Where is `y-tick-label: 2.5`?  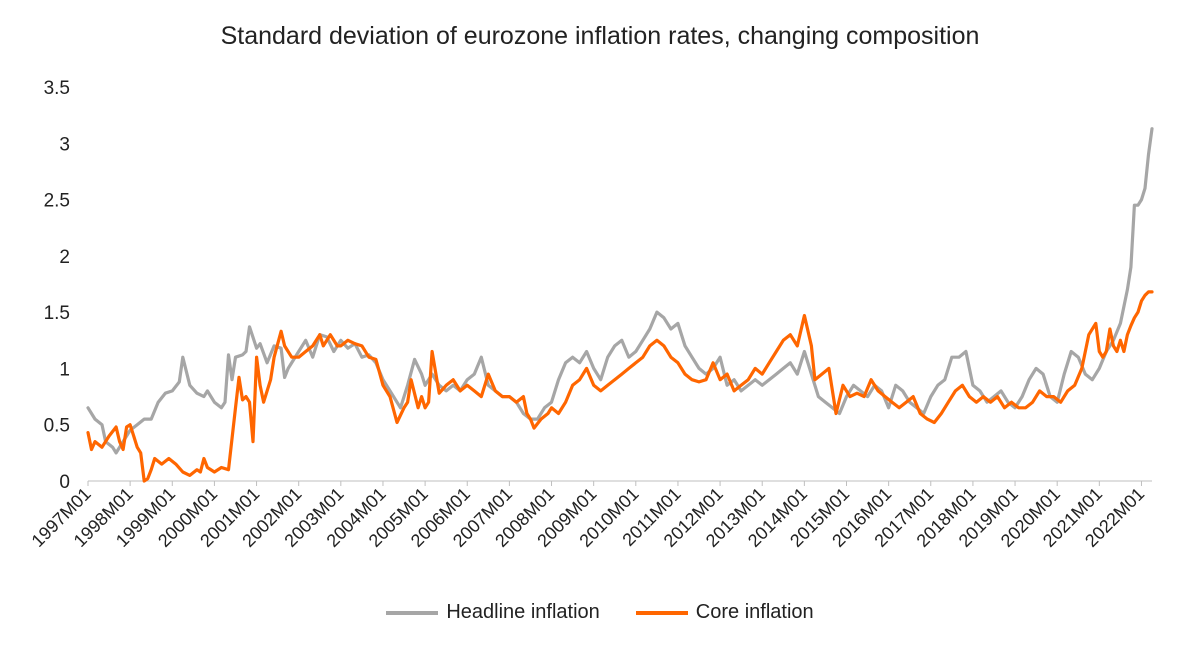 y-tick-label: 2.5 is located at coordinates (57, 201).